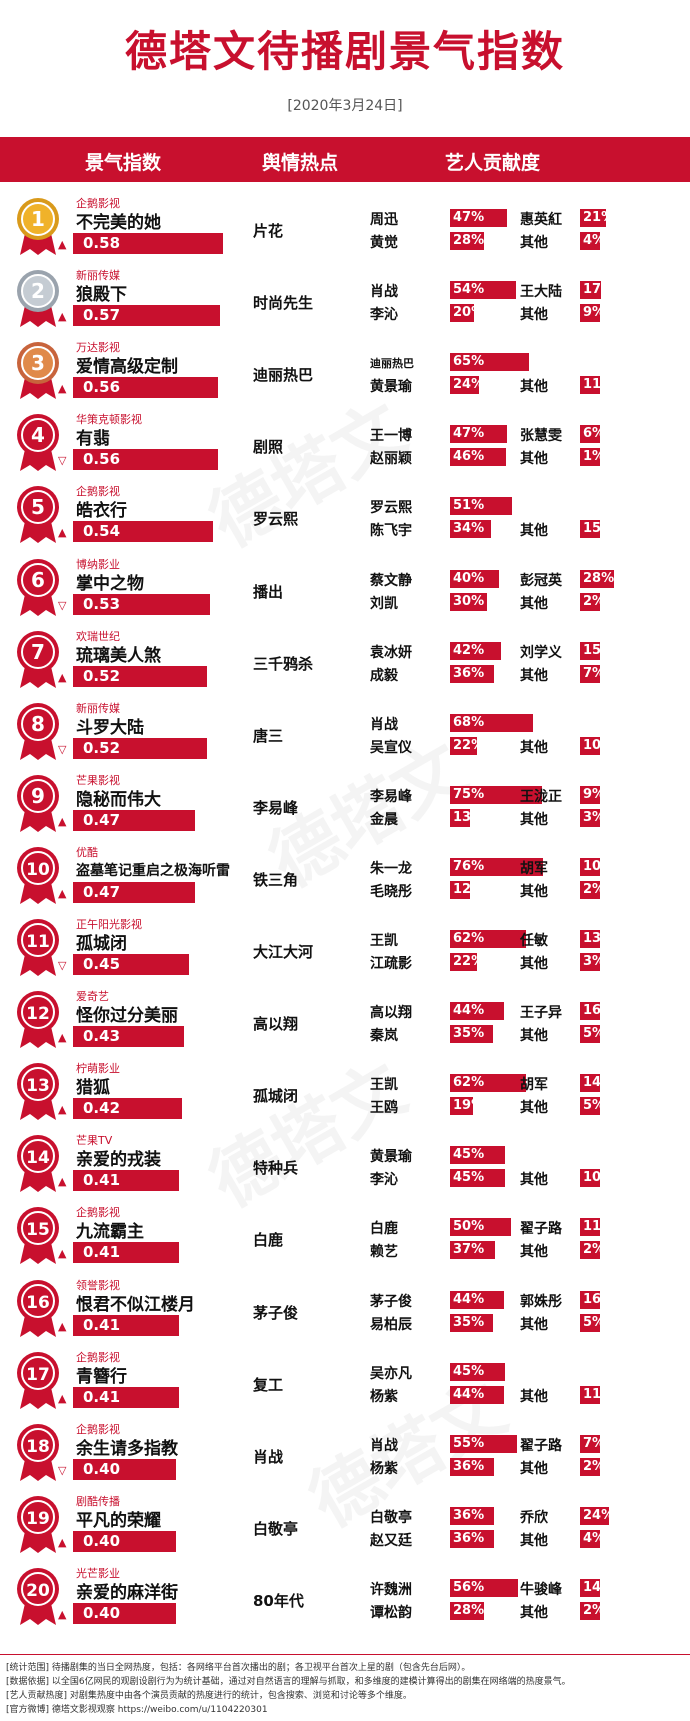  What do you see at coordinates (283, 375) in the screenshot?
I see `hot-topic: 迪丽热巴` at bounding box center [283, 375].